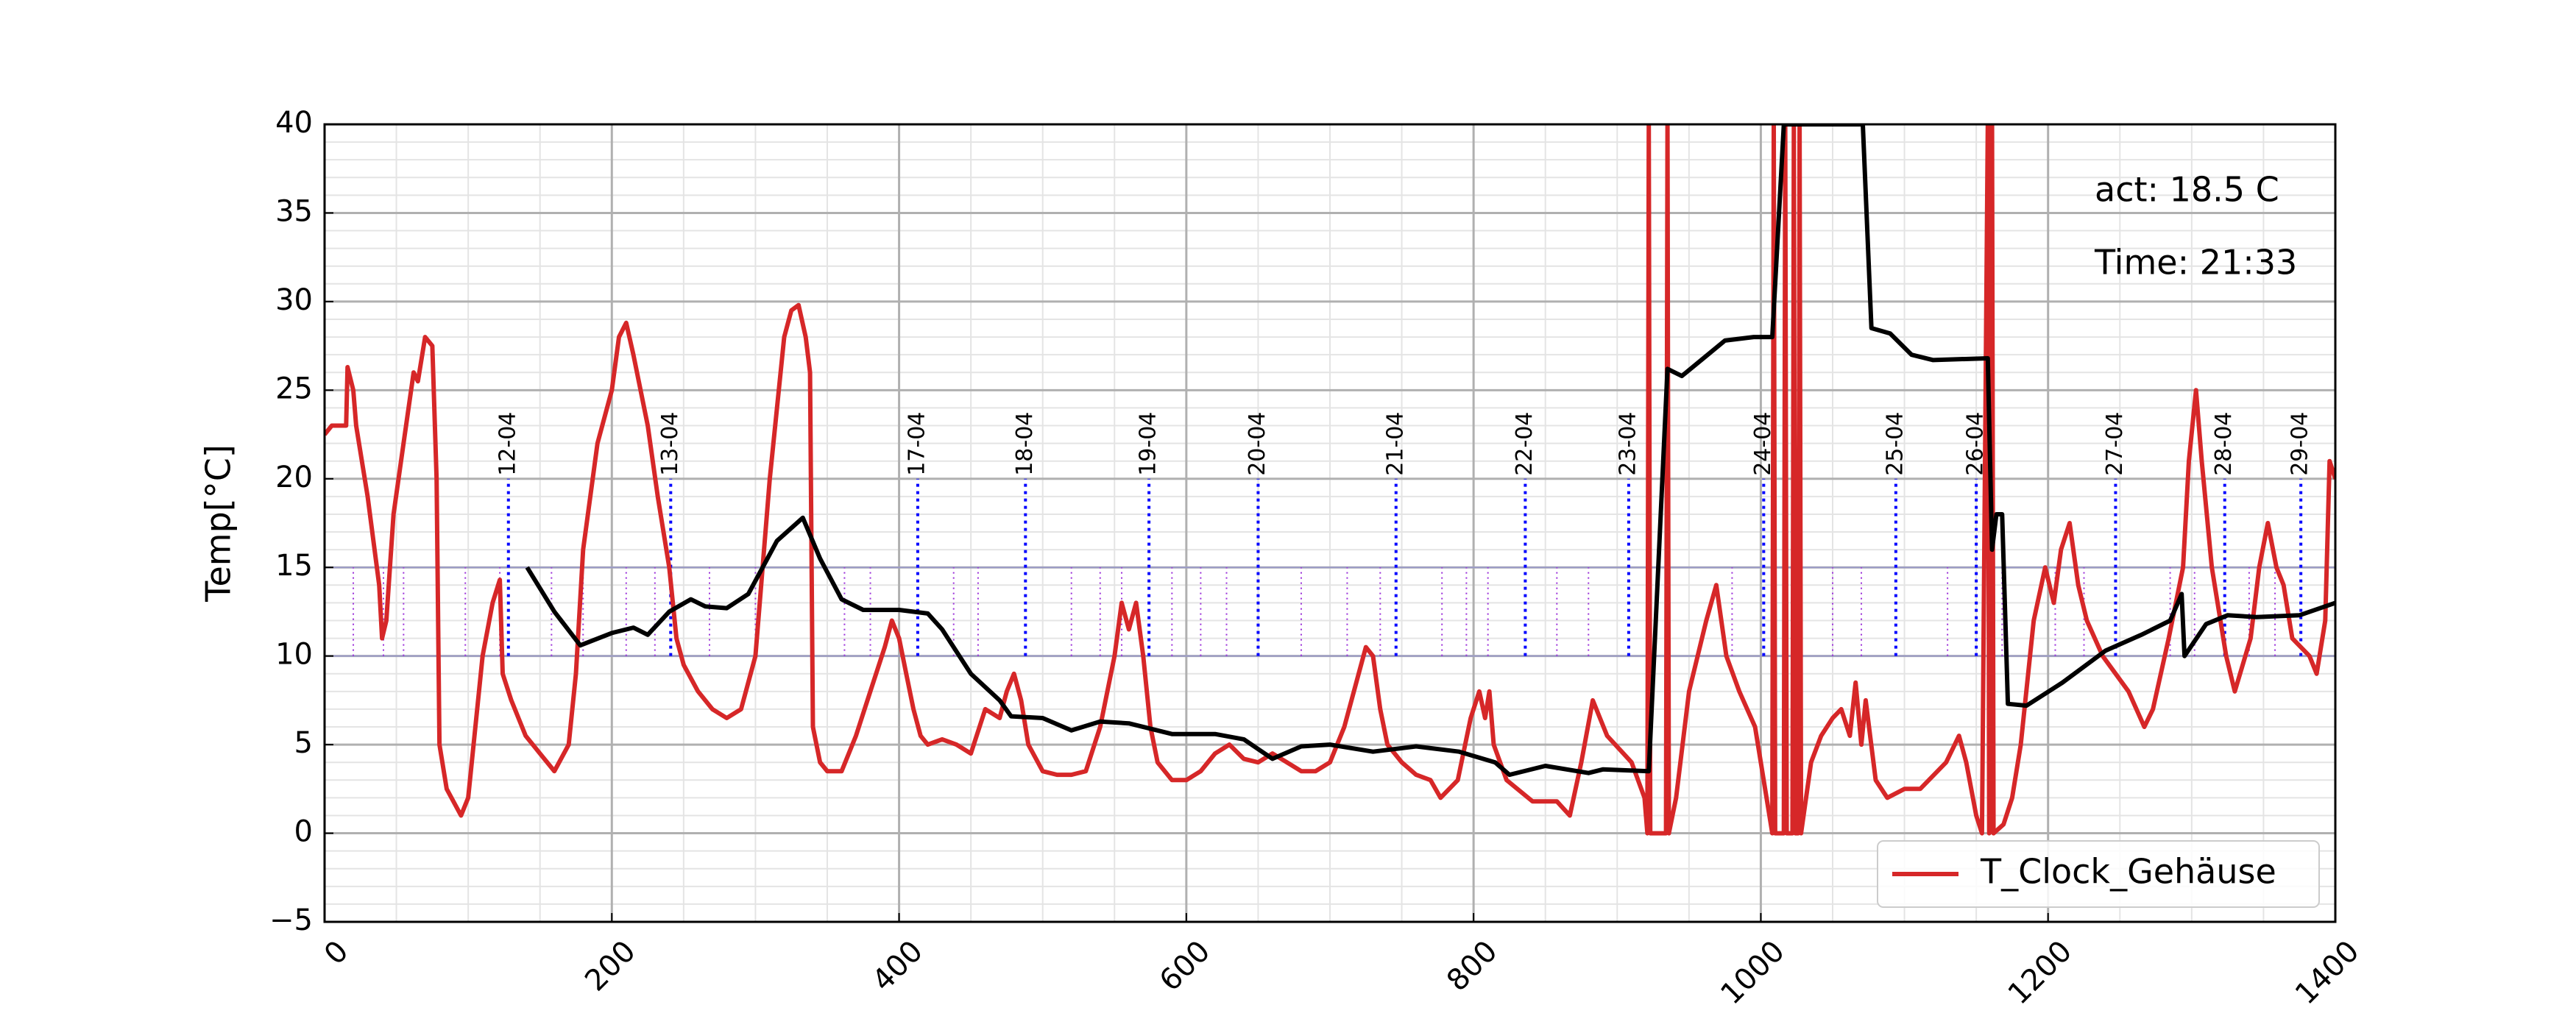 The width and height of the screenshot is (2576, 1030). I want to click on y-tick-label: −5, so click(291, 920).